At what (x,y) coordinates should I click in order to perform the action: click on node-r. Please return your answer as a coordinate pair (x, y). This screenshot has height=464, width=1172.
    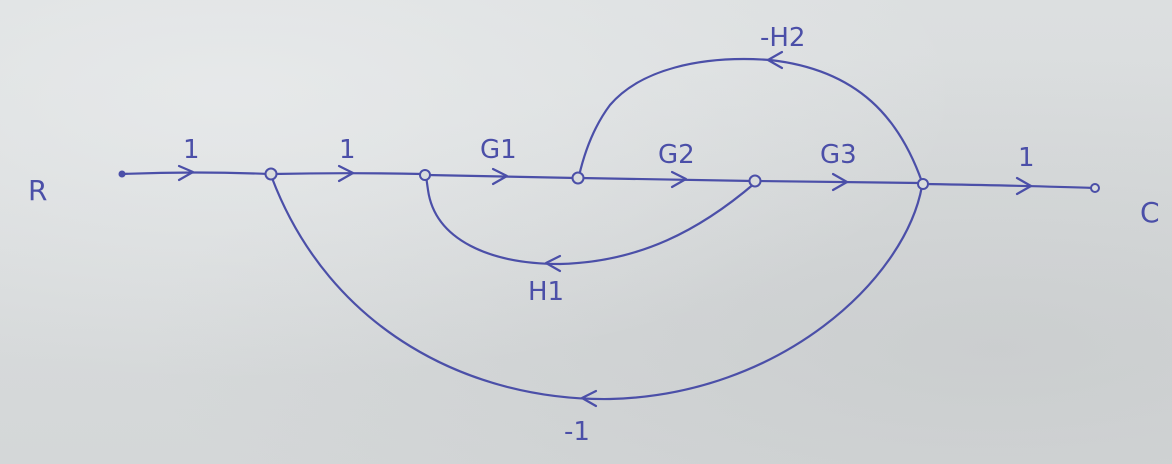
    Looking at the image, I should click on (122, 174).